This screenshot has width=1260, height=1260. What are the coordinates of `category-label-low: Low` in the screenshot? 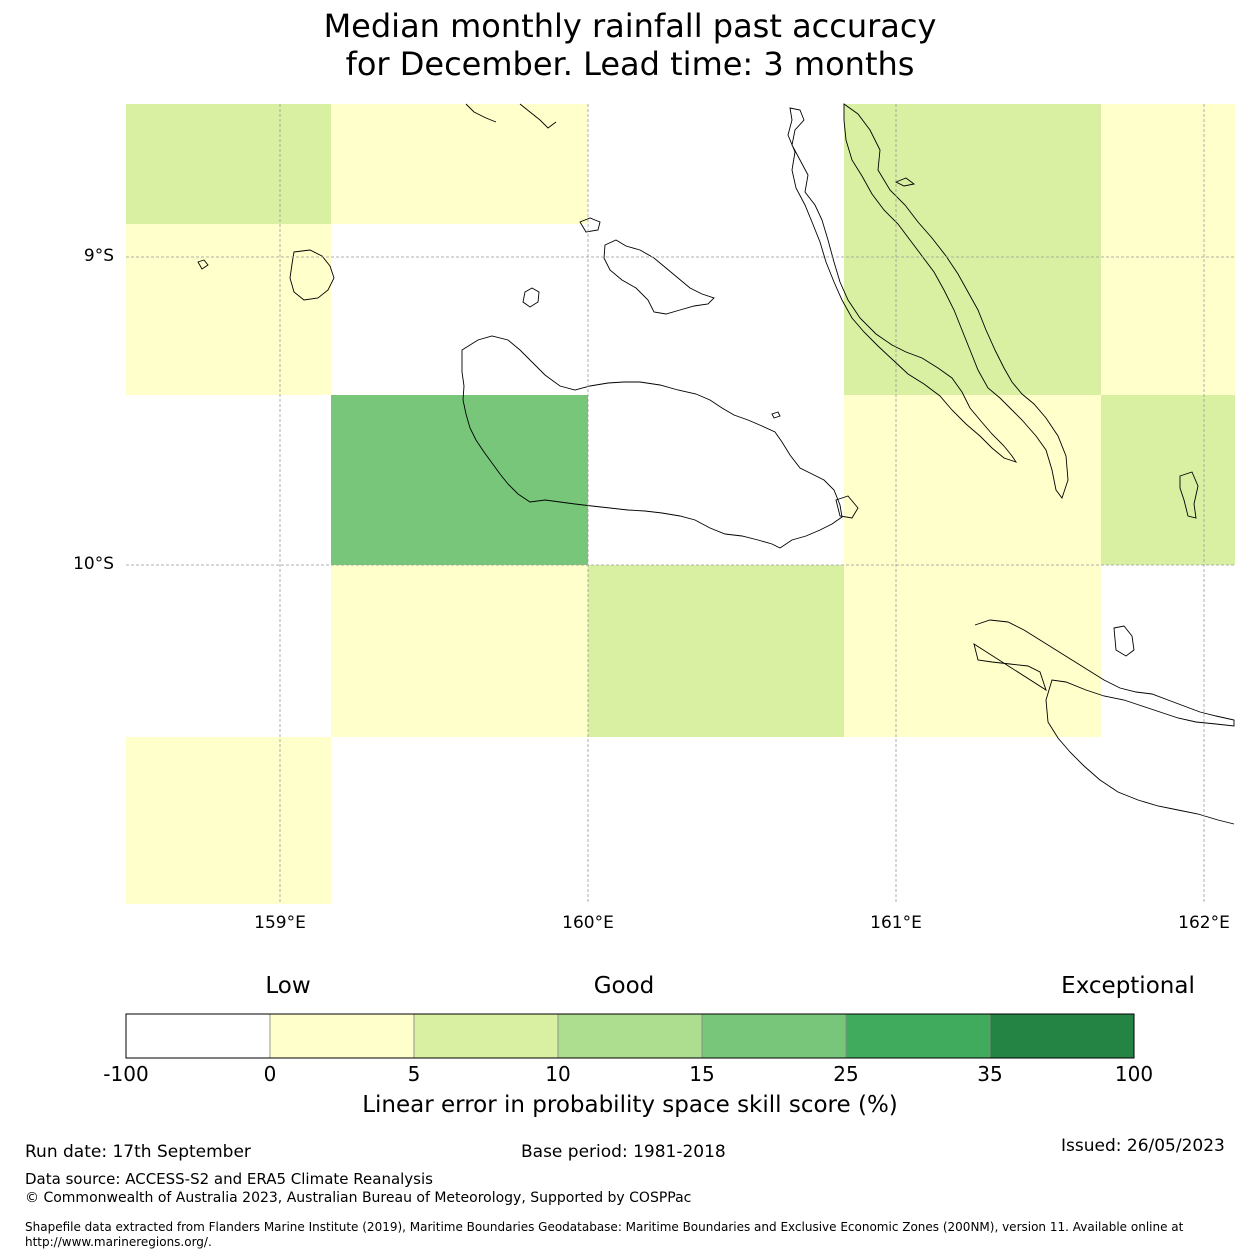 It's located at (288, 986).